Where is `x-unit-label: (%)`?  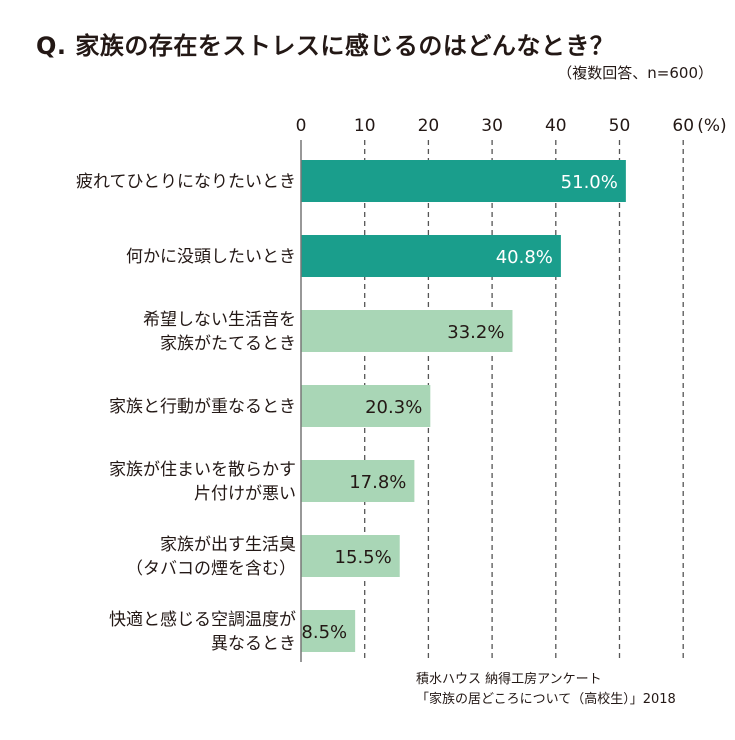 x-unit-label: (%) is located at coordinates (711, 126).